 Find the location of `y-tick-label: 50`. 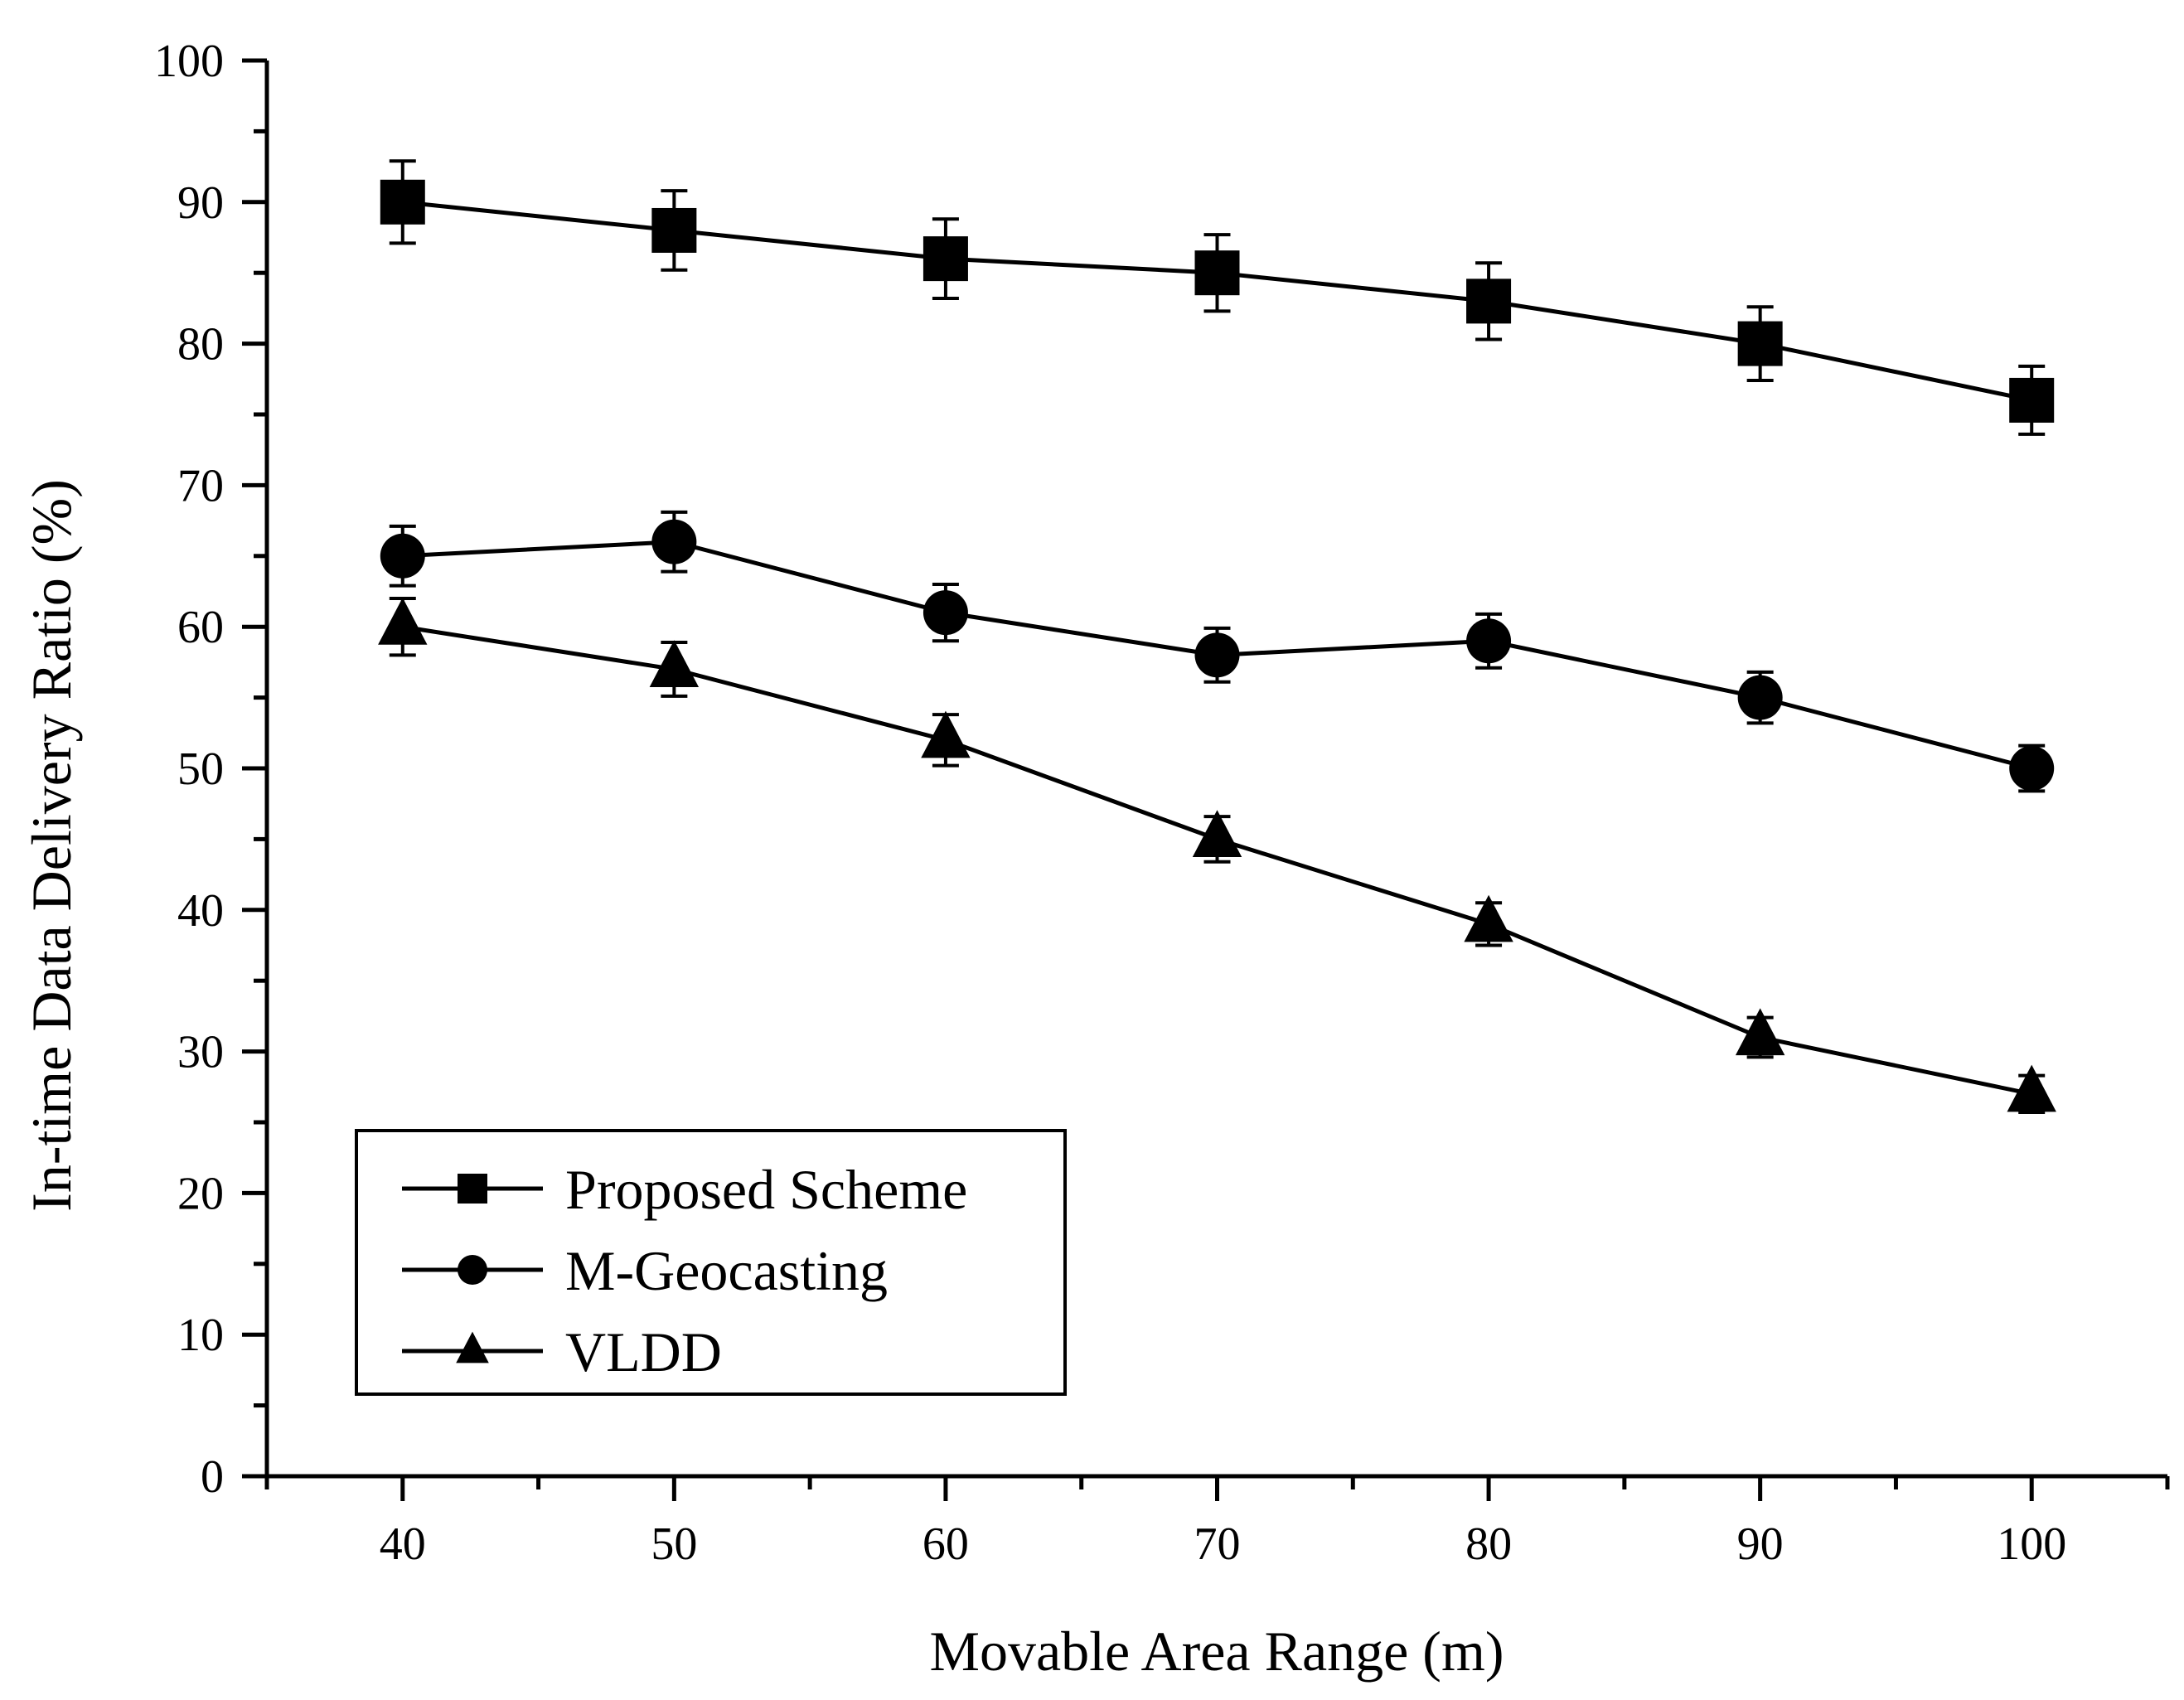

y-tick-label: 50 is located at coordinates (200, 769).